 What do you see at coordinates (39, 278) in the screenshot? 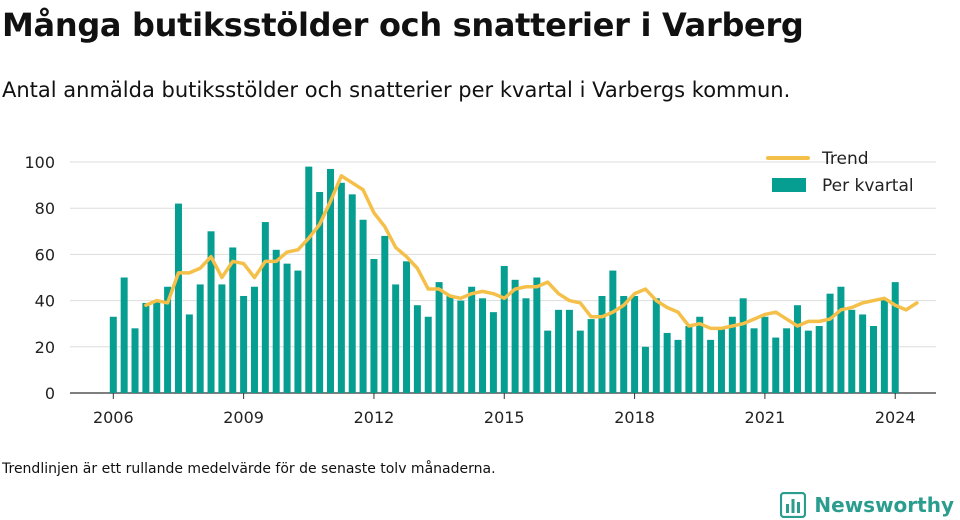
I see `y-axis: 0 20 40 60 80 100` at bounding box center [39, 278].